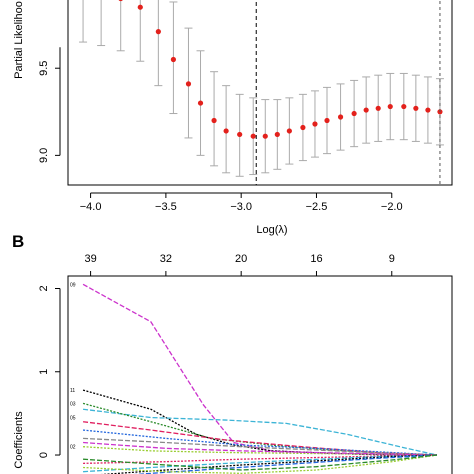 This screenshot has width=474, height=474. I want to click on y-tick-label: 9.0, so click(44, 155).